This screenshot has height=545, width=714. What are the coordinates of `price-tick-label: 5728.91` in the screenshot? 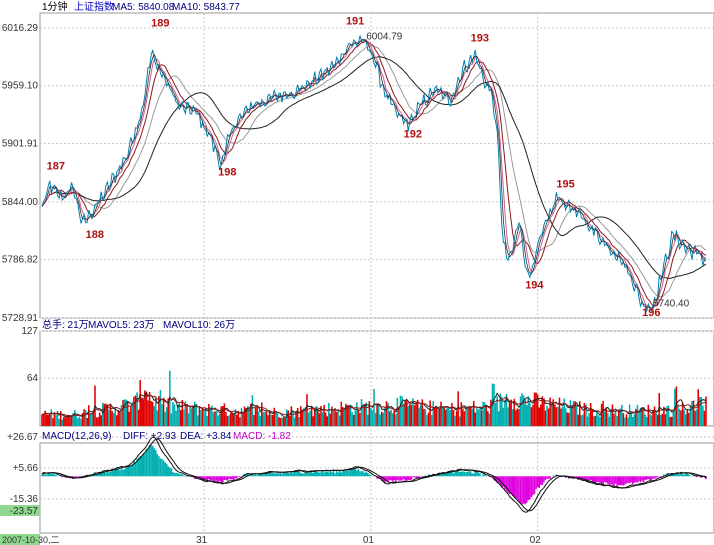 It's located at (20, 318).